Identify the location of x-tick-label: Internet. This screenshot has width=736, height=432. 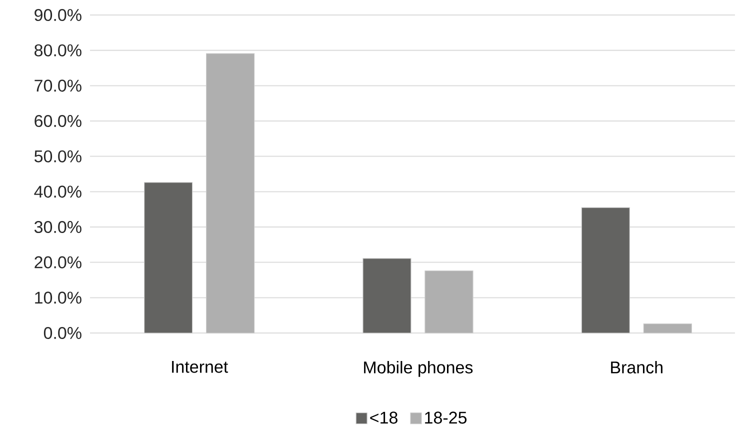
(200, 366).